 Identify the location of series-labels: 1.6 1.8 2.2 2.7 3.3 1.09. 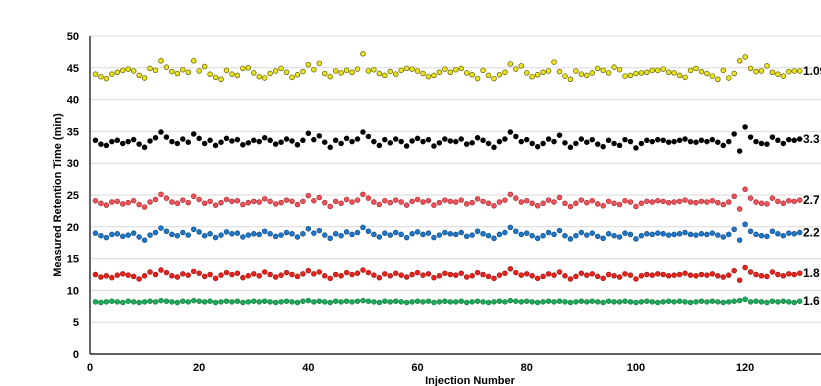
(812, 186).